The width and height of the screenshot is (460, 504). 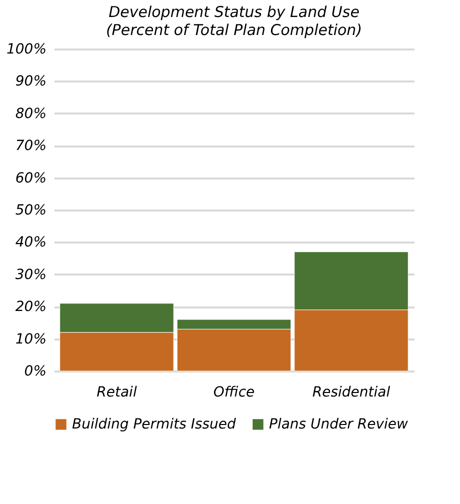 What do you see at coordinates (234, 392) in the screenshot?
I see `x-tick-label: Office` at bounding box center [234, 392].